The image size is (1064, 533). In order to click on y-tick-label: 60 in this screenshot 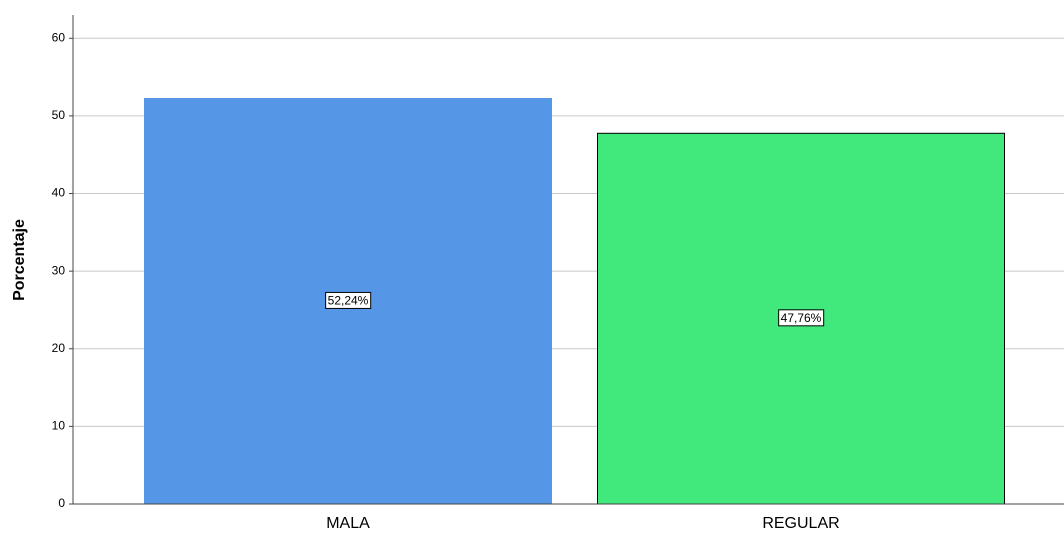, I will do `click(59, 37)`.